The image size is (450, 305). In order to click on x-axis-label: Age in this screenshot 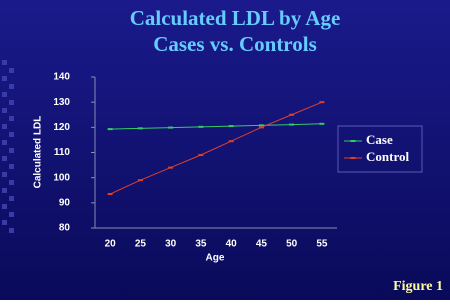, I will do `click(215, 258)`.